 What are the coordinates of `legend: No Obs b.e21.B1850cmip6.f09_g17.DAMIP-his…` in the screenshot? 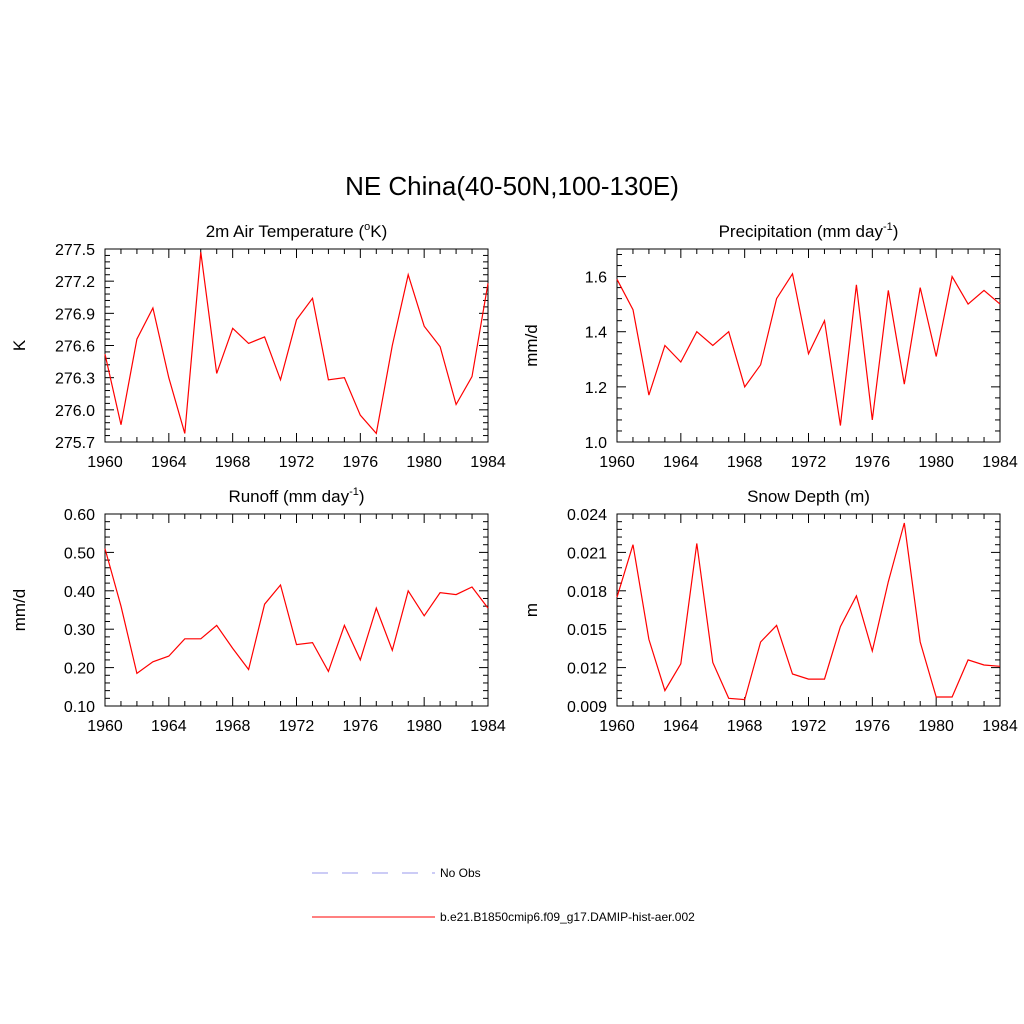 It's located at (503, 895).